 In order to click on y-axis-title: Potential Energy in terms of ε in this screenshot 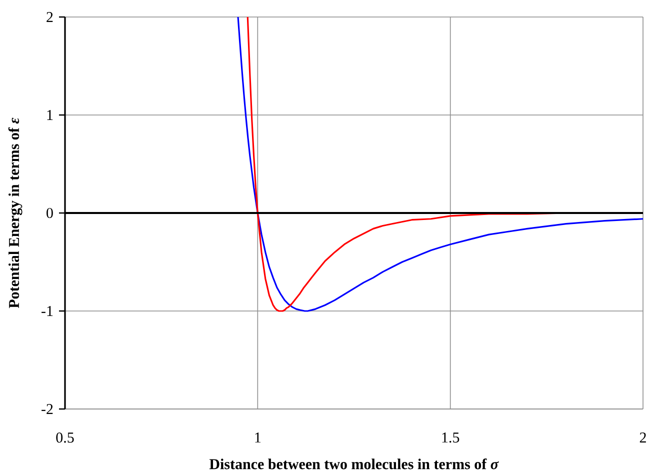, I will do `click(15, 213)`.